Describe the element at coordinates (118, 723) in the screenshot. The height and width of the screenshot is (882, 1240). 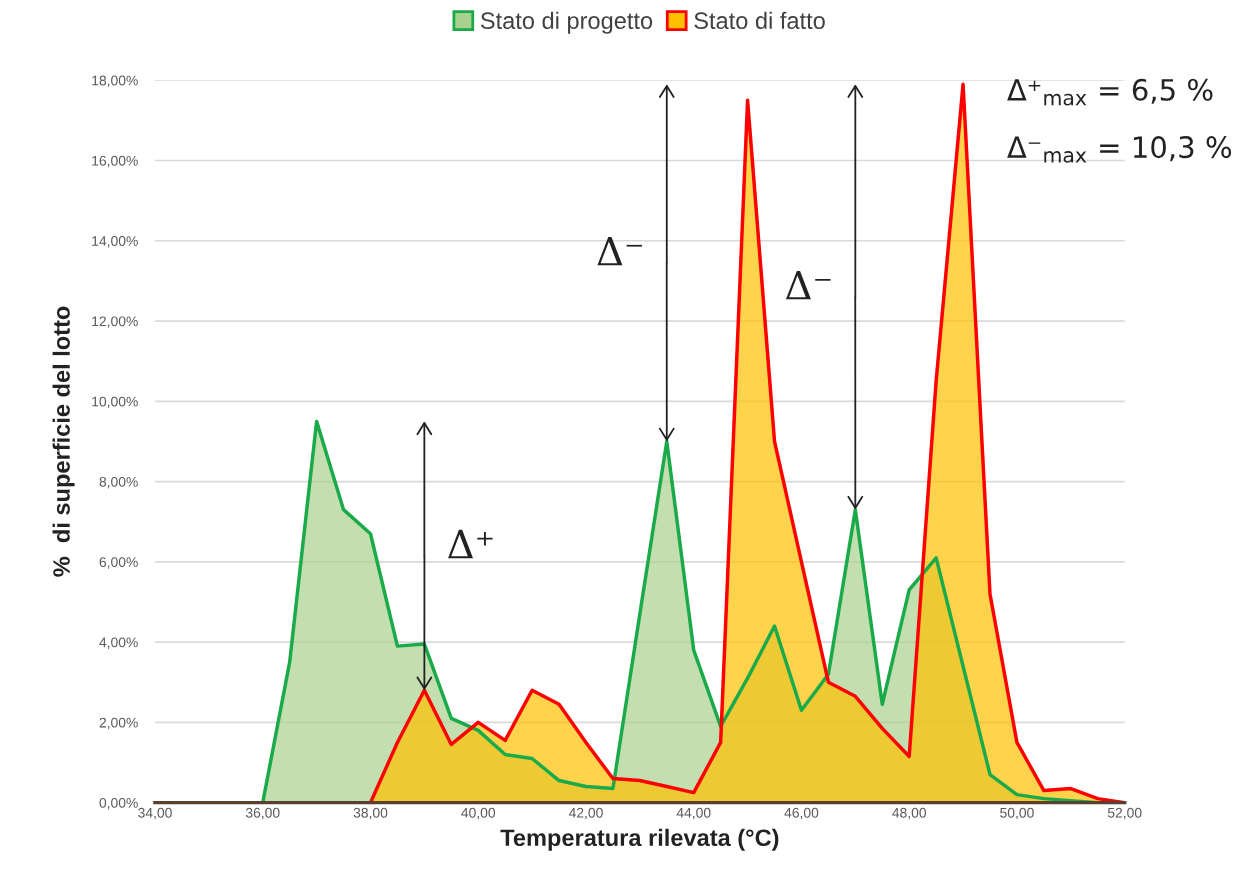
I see `y-tick-label: 2,00%` at that location.